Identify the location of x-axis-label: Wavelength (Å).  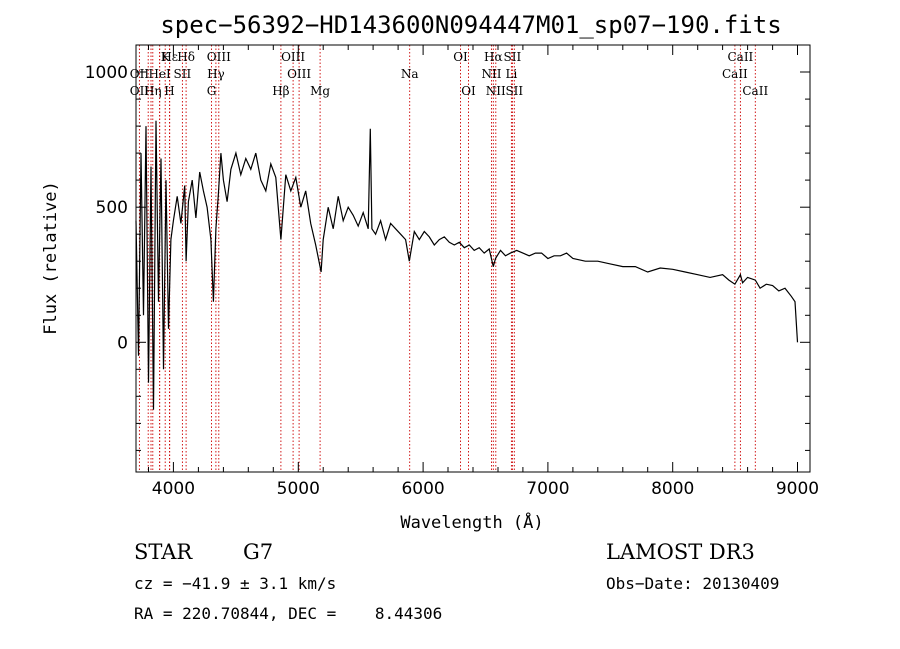
(471, 522).